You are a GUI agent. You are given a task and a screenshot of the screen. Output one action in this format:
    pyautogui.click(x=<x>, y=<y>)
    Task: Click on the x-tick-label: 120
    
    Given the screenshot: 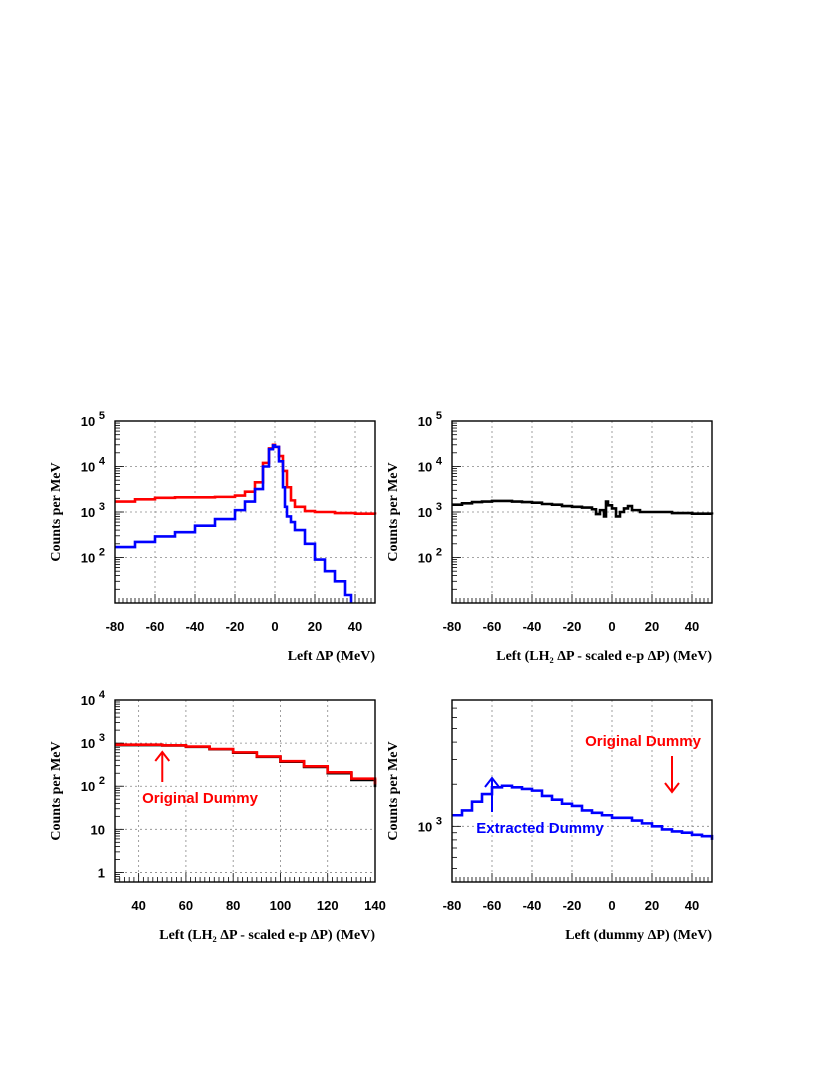 What is the action you would take?
    pyautogui.click(x=328, y=905)
    